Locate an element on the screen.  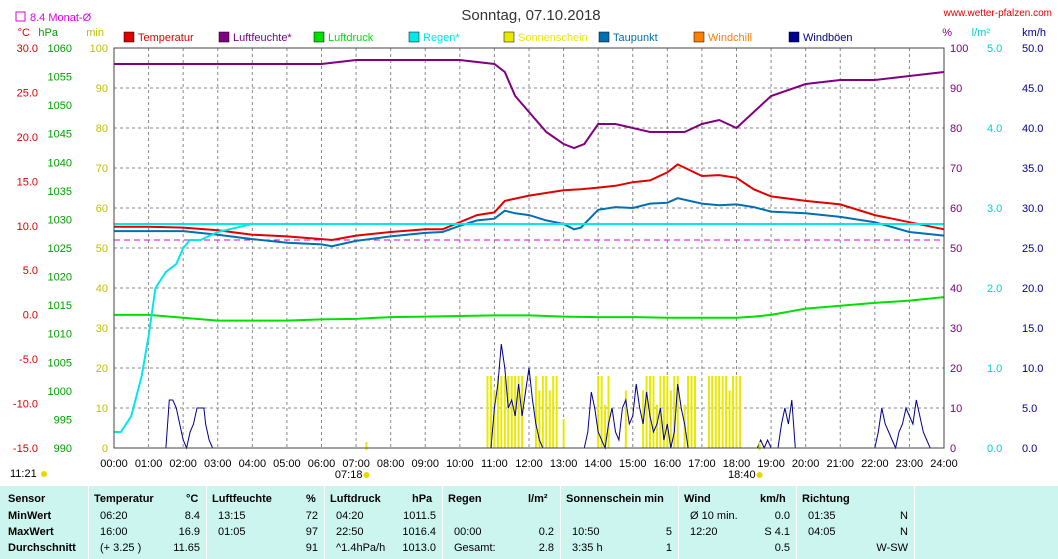
axis-tick-wind: 0.0 is located at coordinates (1029, 449).